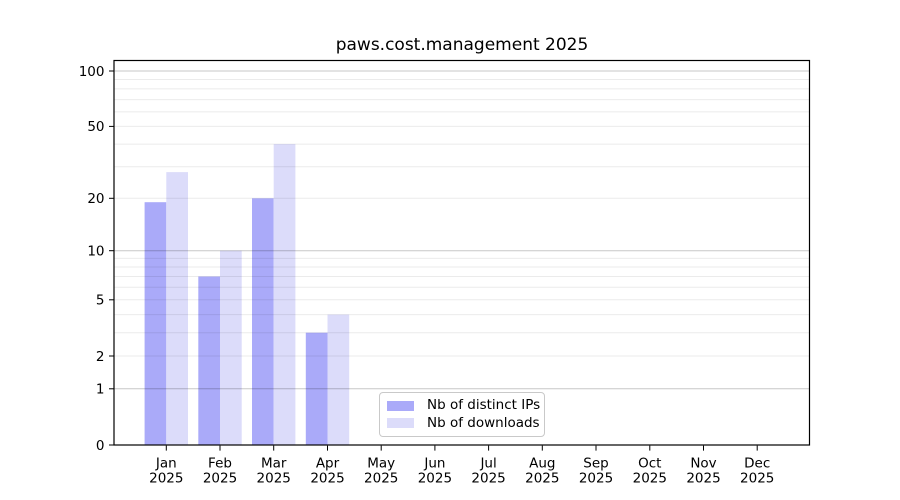 This screenshot has height=500, width=900. I want to click on x-tick-label-month: Jul, so click(487, 464).